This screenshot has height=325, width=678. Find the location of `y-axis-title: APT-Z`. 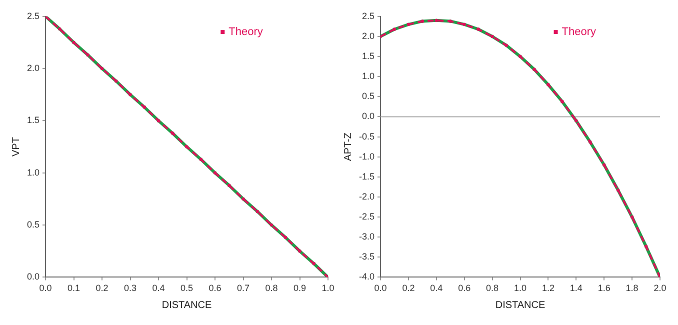

y-axis-title: APT-Z is located at coordinates (348, 146).